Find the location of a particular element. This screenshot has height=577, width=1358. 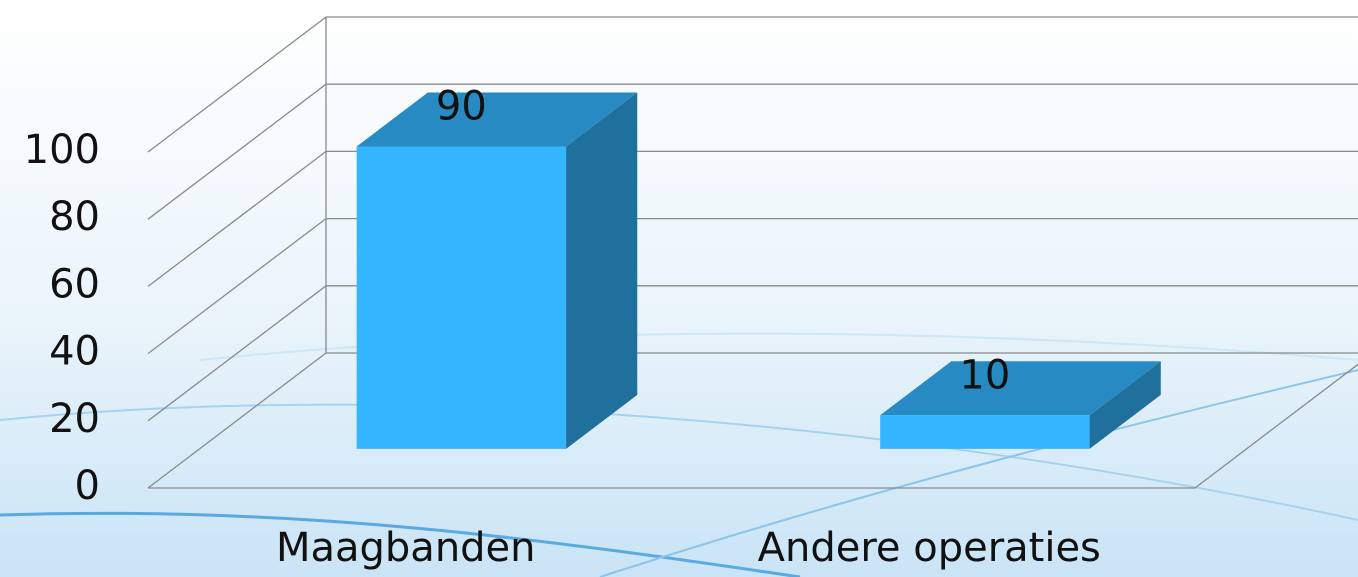

data-label: 10 is located at coordinates (984, 375).